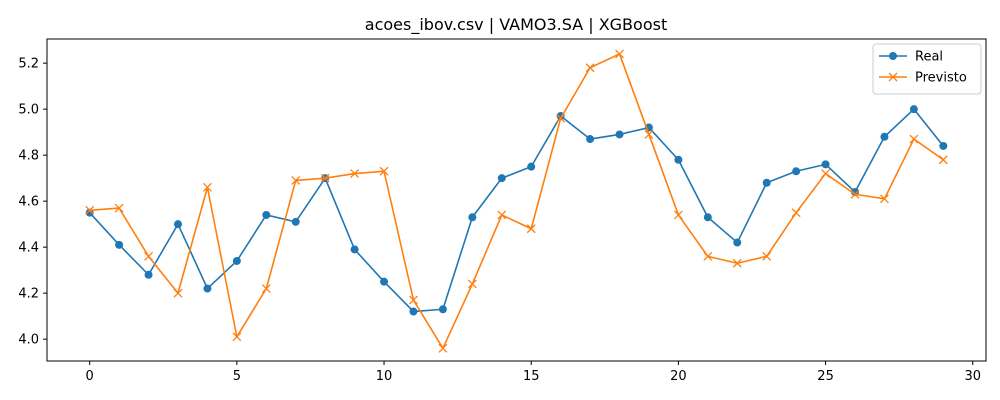 Image resolution: width=1000 pixels, height=400 pixels. Describe the element at coordinates (237, 376) in the screenshot. I see `x-tick-label: 5` at that location.